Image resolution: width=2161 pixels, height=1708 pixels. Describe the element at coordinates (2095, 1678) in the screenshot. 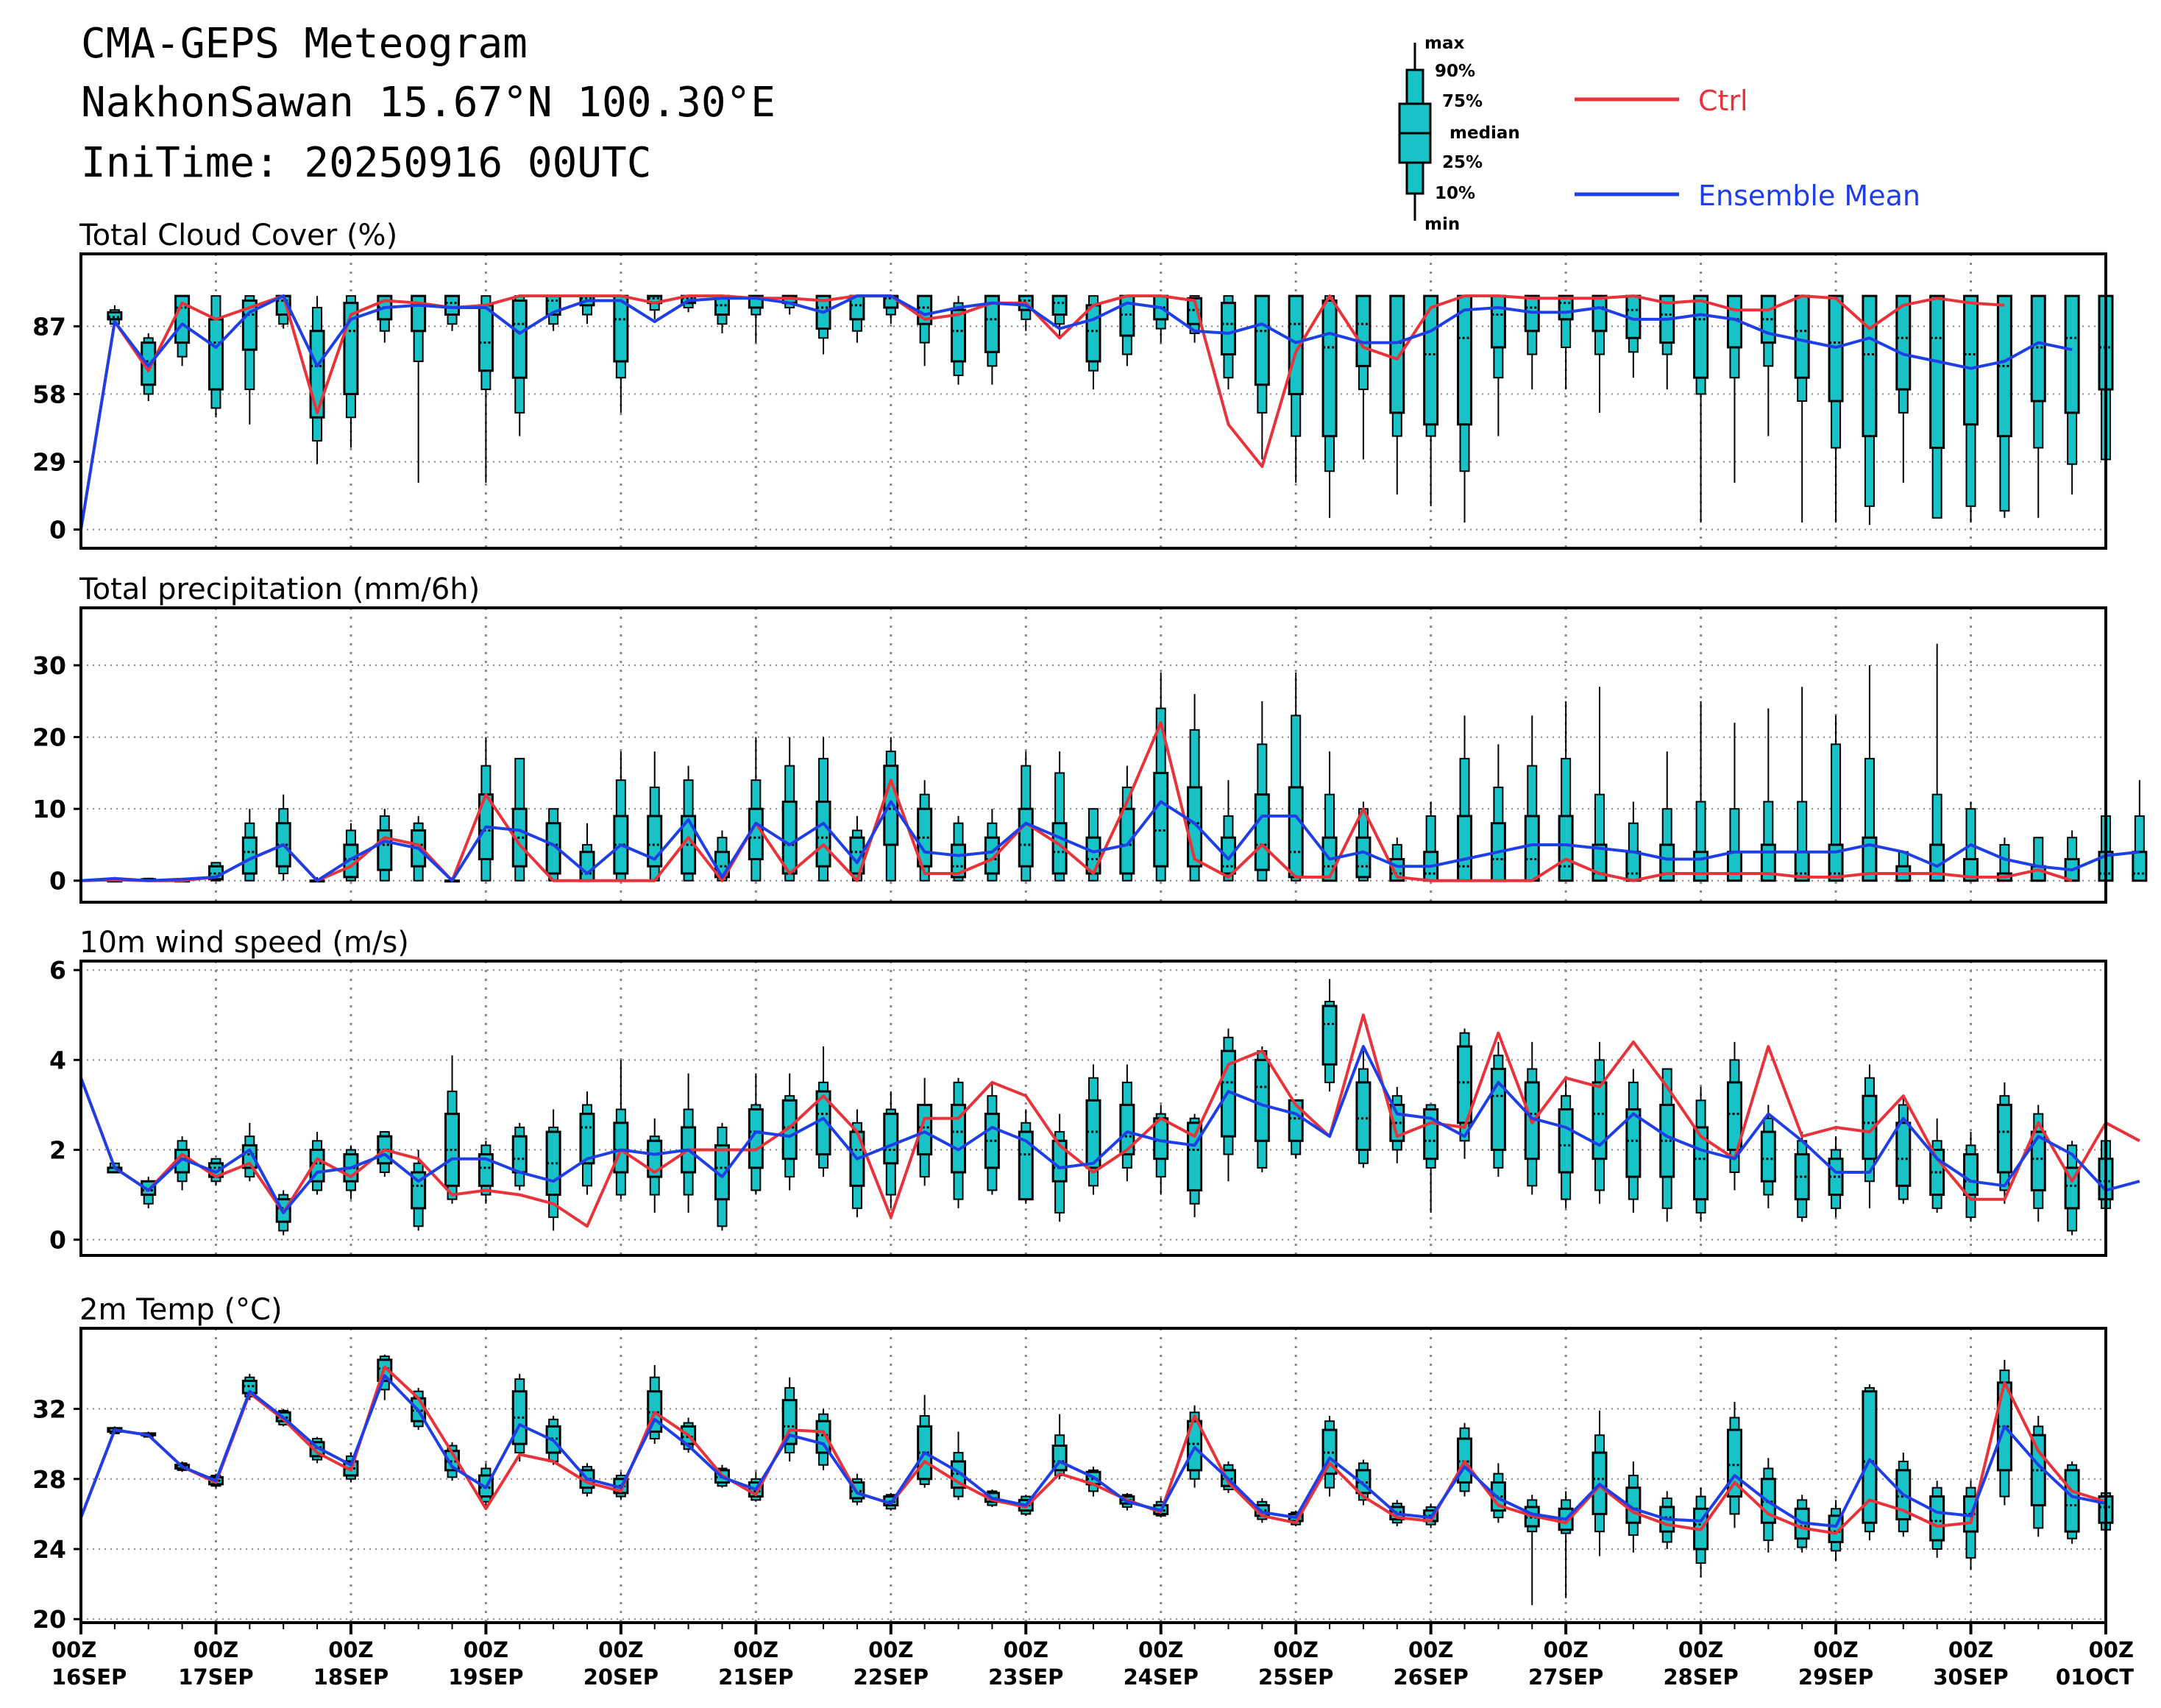

I see `x-tick-label-date: 01OCT` at that location.